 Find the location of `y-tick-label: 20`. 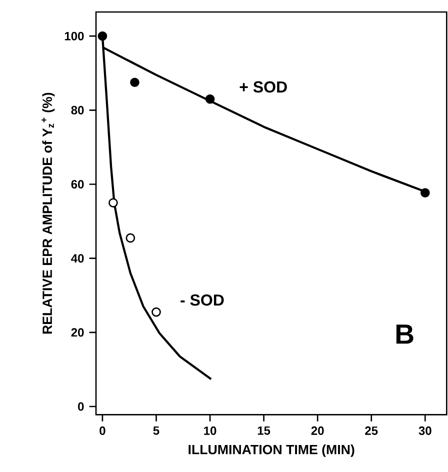

y-tick-label: 20 is located at coordinates (77, 332).